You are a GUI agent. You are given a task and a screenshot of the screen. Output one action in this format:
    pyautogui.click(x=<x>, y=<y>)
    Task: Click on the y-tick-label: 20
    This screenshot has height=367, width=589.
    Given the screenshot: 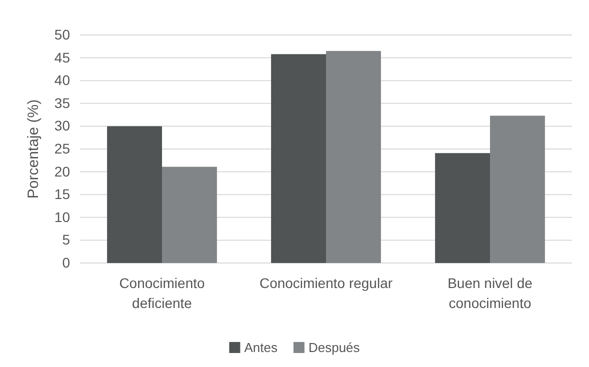 What is the action you would take?
    pyautogui.click(x=62, y=171)
    